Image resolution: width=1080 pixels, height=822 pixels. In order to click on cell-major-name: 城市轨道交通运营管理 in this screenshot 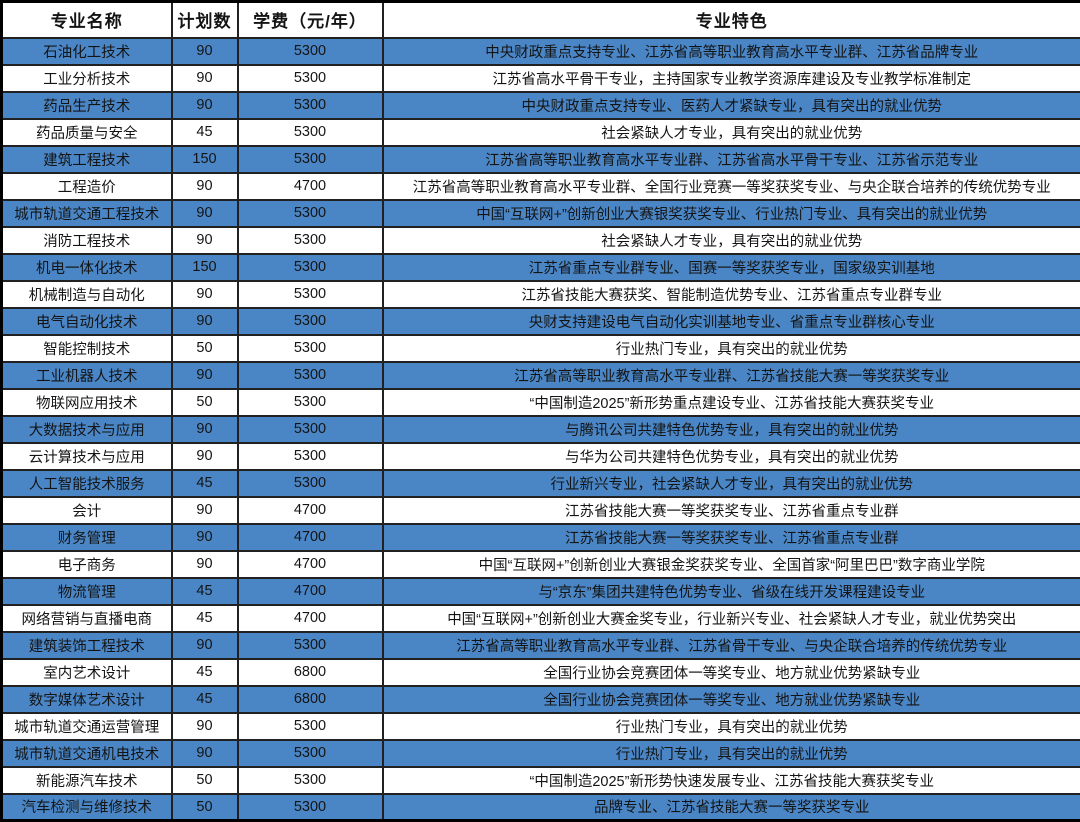, I will do `click(87, 726)`.